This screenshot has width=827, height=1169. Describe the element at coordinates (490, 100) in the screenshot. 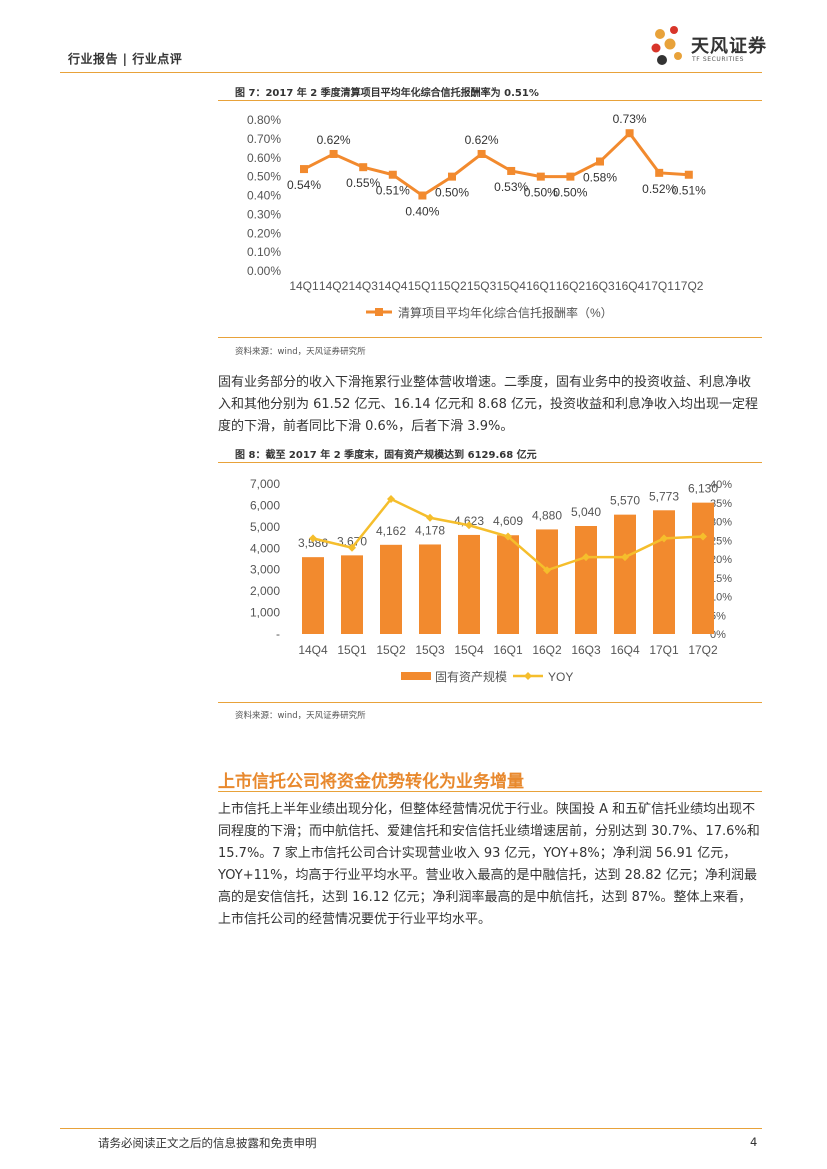

I see `figure7-top-rule` at that location.